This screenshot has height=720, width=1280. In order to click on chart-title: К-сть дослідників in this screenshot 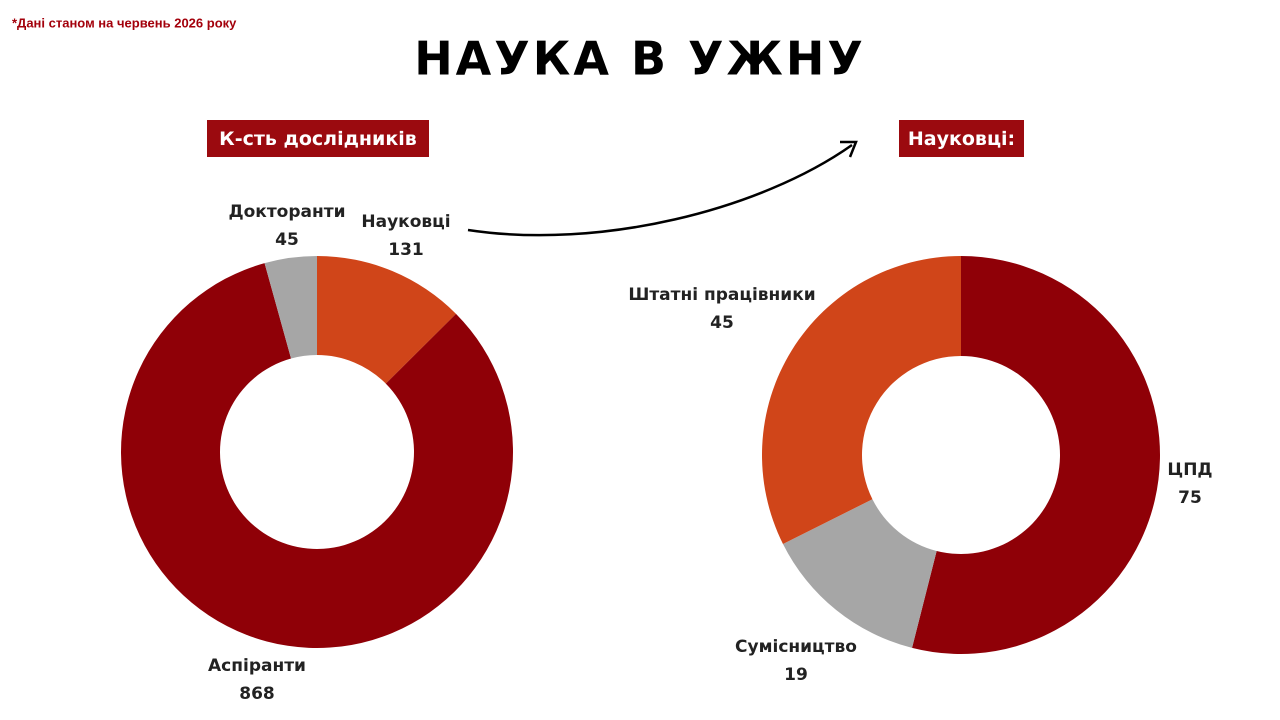, I will do `click(318, 139)`.